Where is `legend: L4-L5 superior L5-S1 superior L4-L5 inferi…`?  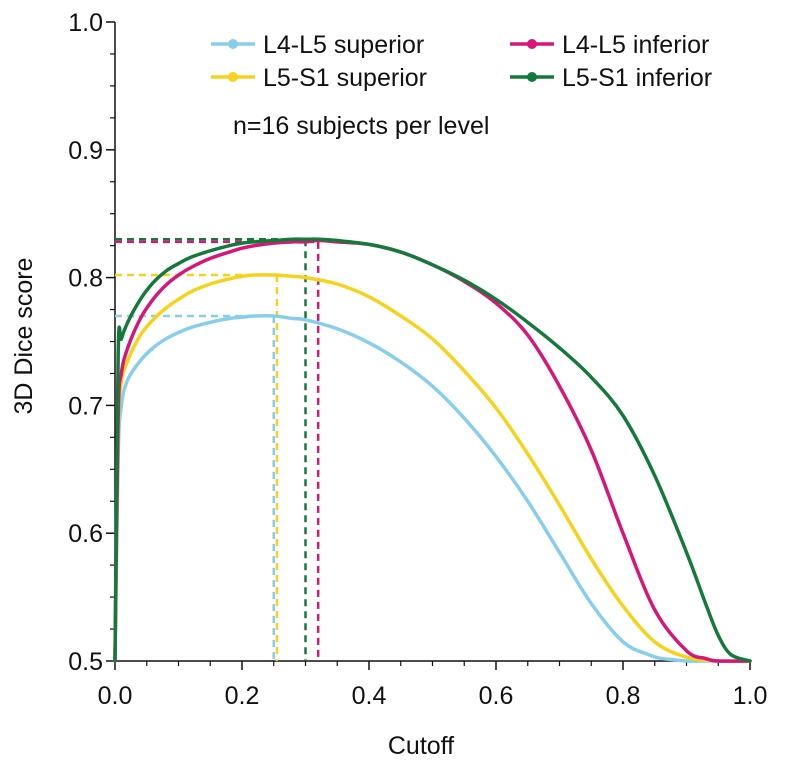
legend: L4-L5 superior L5-S1 superior L4-L5 inferi… is located at coordinates (461, 61).